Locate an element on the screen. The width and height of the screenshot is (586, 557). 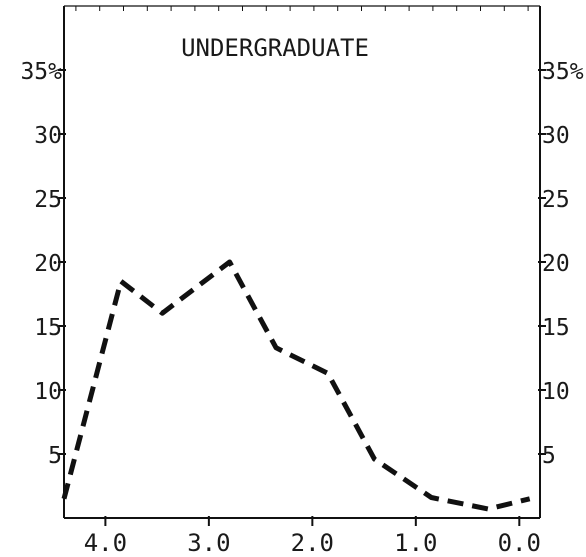
x-tick-label: 3.0 is located at coordinates (208, 543).